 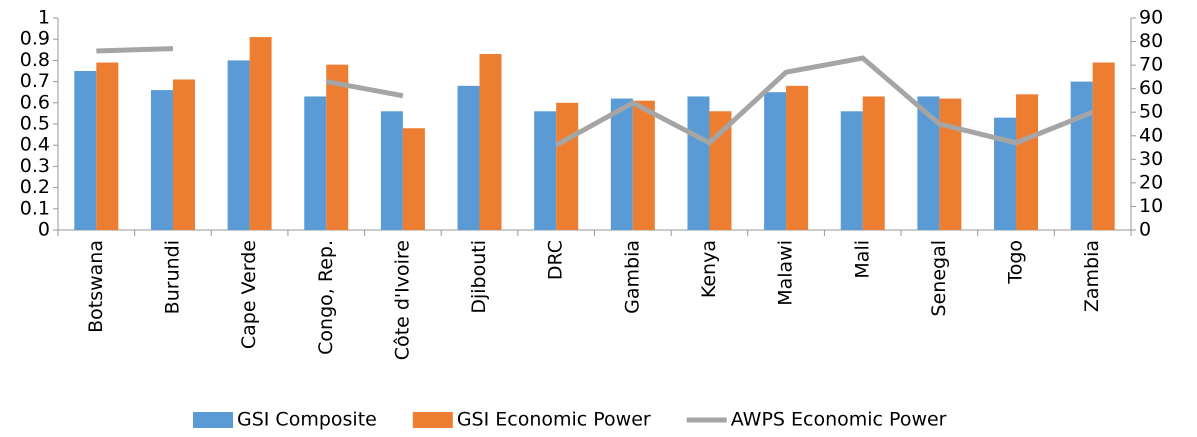 I want to click on y2-tick-label: 70, so click(x=1151, y=65).